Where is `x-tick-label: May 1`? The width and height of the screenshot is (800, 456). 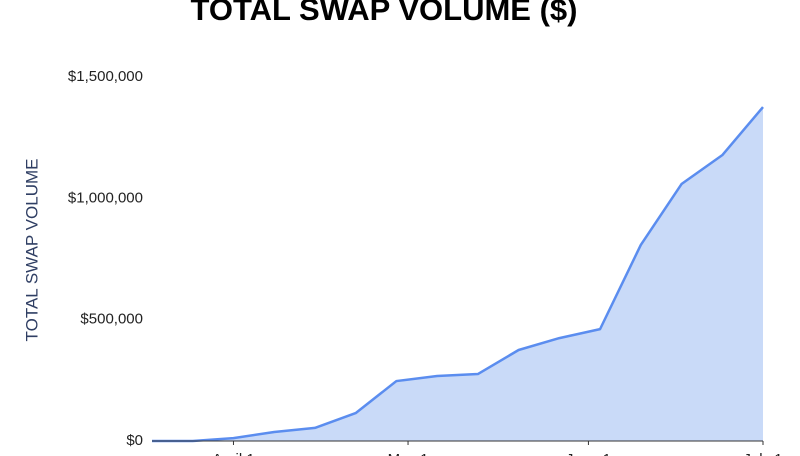
x-tick-label: May 1 is located at coordinates (408, 453).